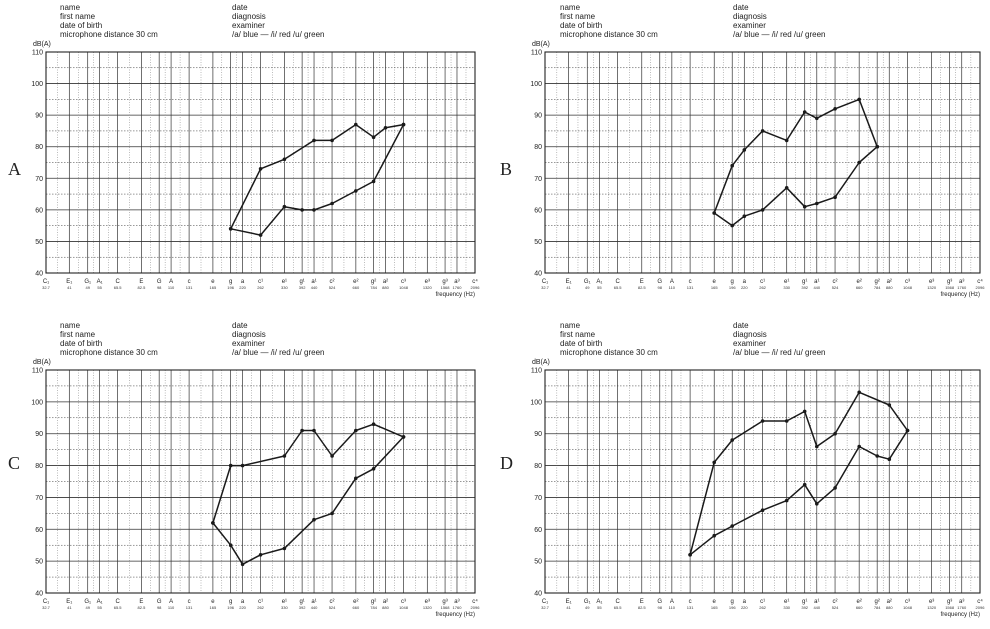 Image resolution: width=990 pixels, height=629 pixels. I want to click on x-note-label: a², so click(889, 282).